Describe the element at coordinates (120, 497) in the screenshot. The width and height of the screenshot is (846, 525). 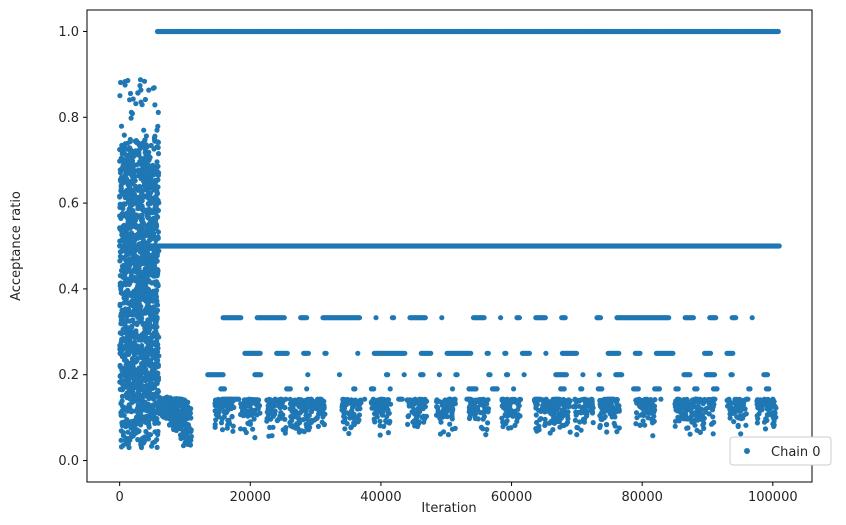
I see `x-tick-label: 0` at that location.